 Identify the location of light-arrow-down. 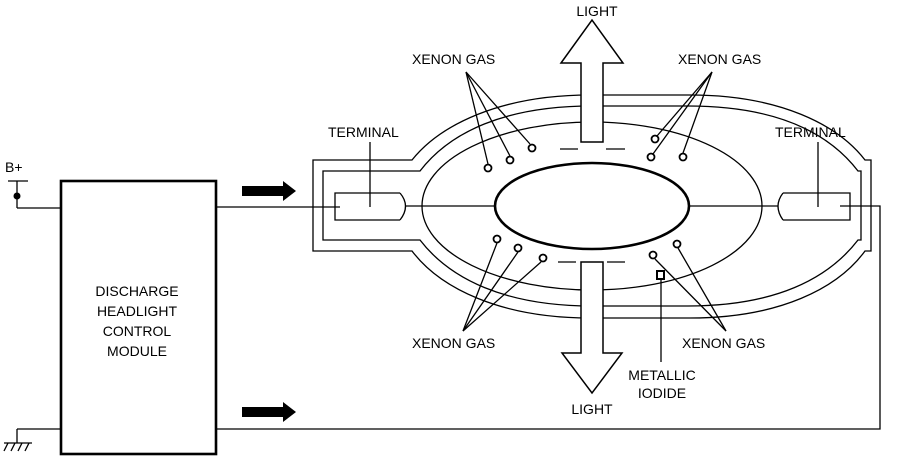
(592, 328).